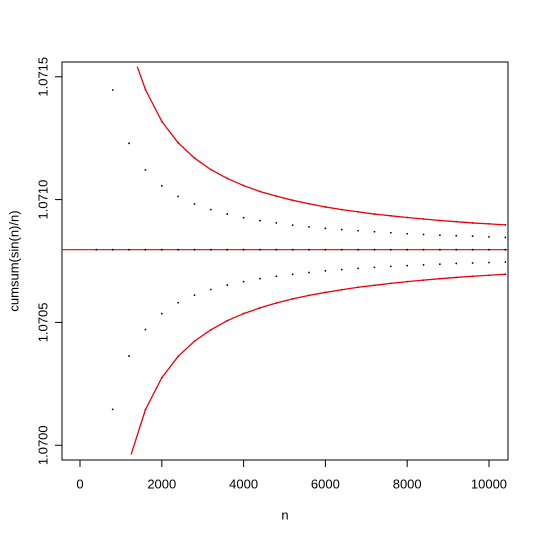 The width and height of the screenshot is (540, 539). What do you see at coordinates (325, 483) in the screenshot?
I see `x-tick-label: 6000` at bounding box center [325, 483].